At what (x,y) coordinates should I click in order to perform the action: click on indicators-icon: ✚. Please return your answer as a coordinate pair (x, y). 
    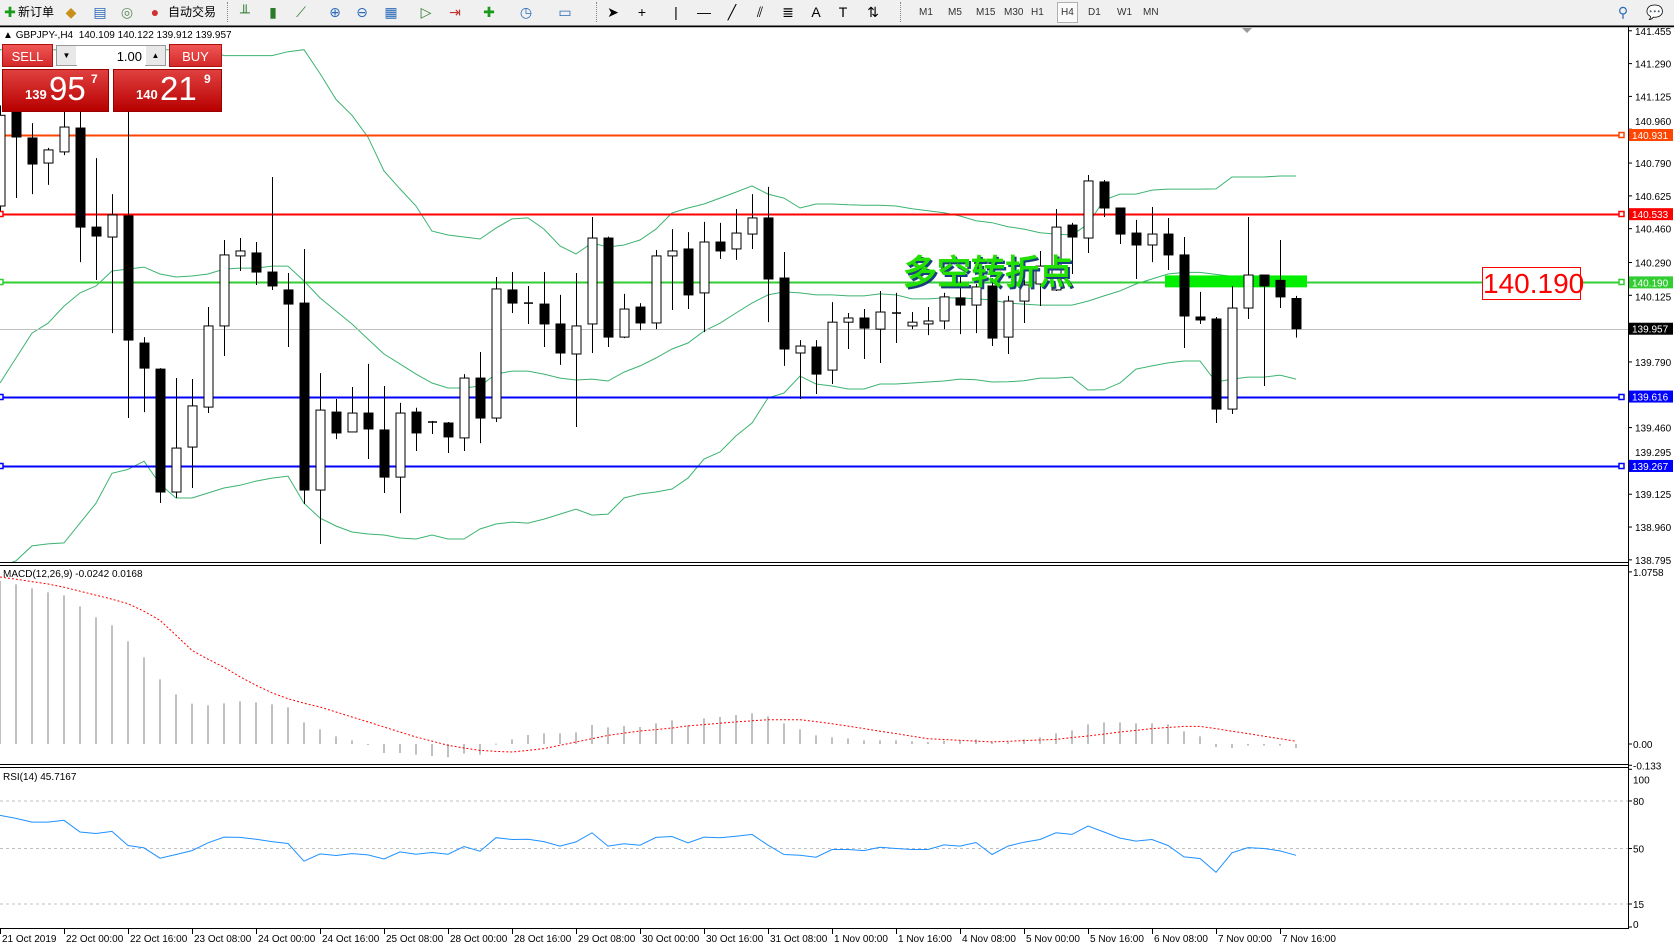
    Looking at the image, I should click on (489, 12).